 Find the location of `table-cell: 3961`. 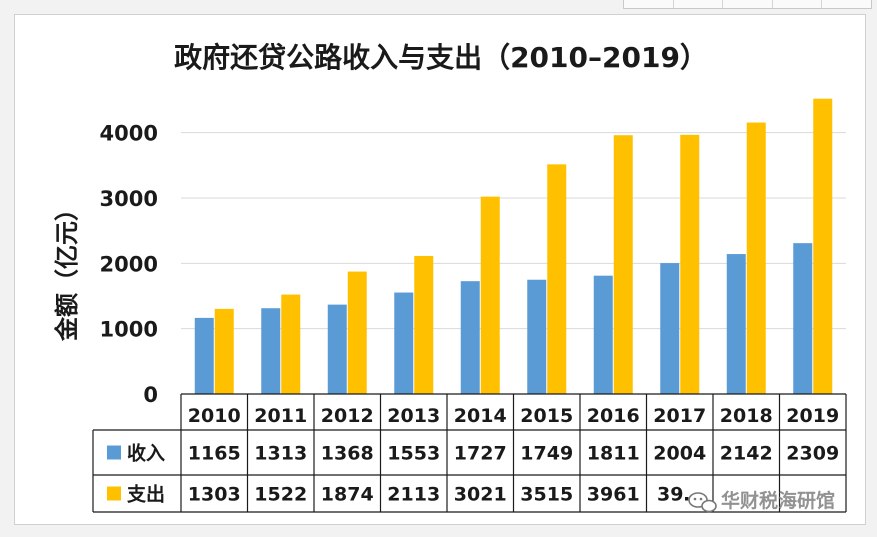

table-cell: 3961 is located at coordinates (613, 495).